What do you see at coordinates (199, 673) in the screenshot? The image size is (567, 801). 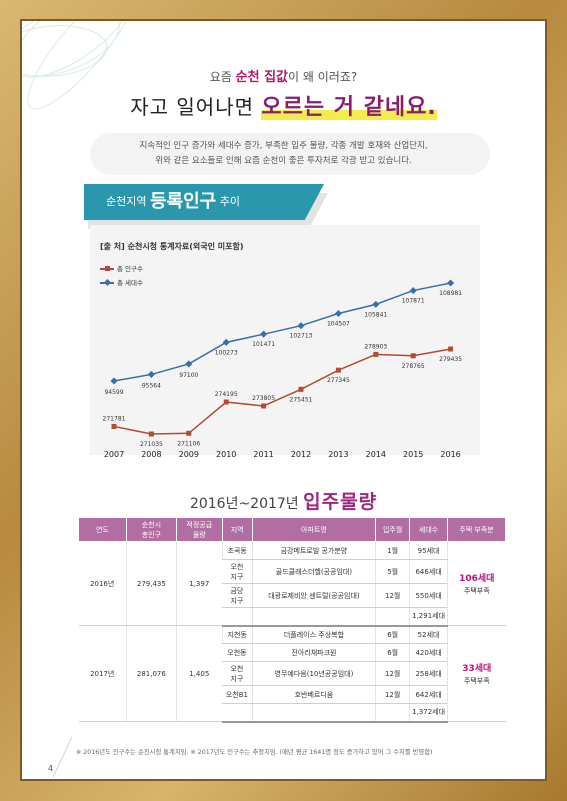 I see `cell-supply: 1,405` at bounding box center [199, 673].